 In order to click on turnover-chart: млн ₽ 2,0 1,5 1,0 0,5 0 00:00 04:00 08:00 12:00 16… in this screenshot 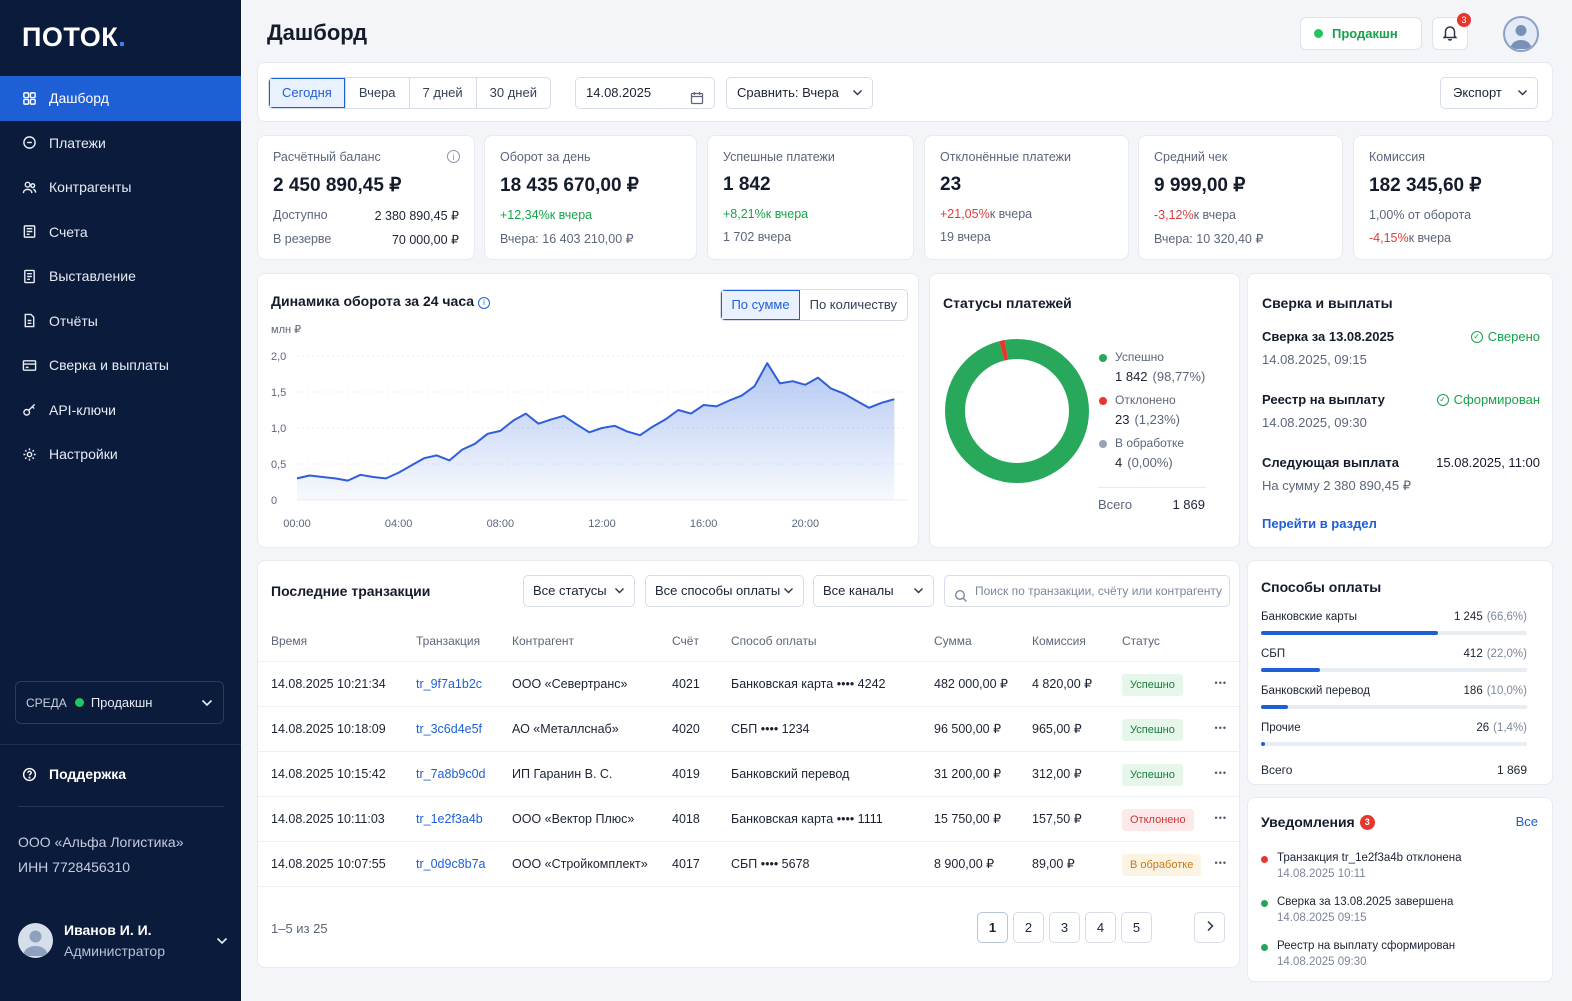, I will do `click(589, 427)`.